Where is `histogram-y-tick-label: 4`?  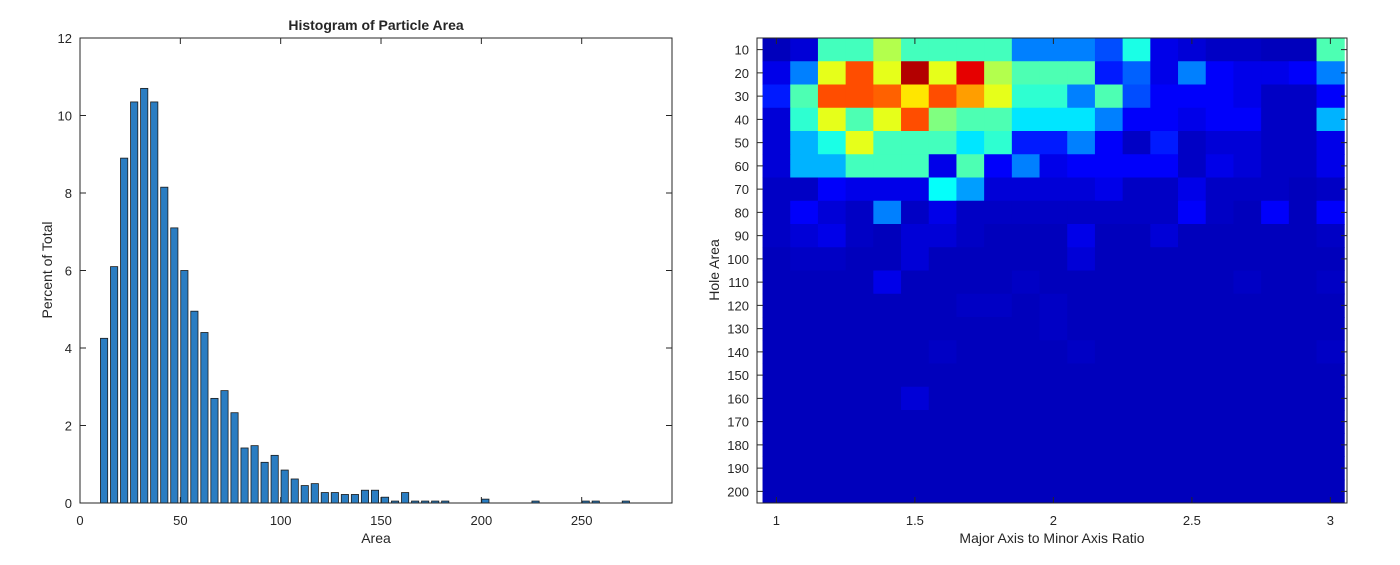
histogram-y-tick-label: 4 is located at coordinates (68, 348).